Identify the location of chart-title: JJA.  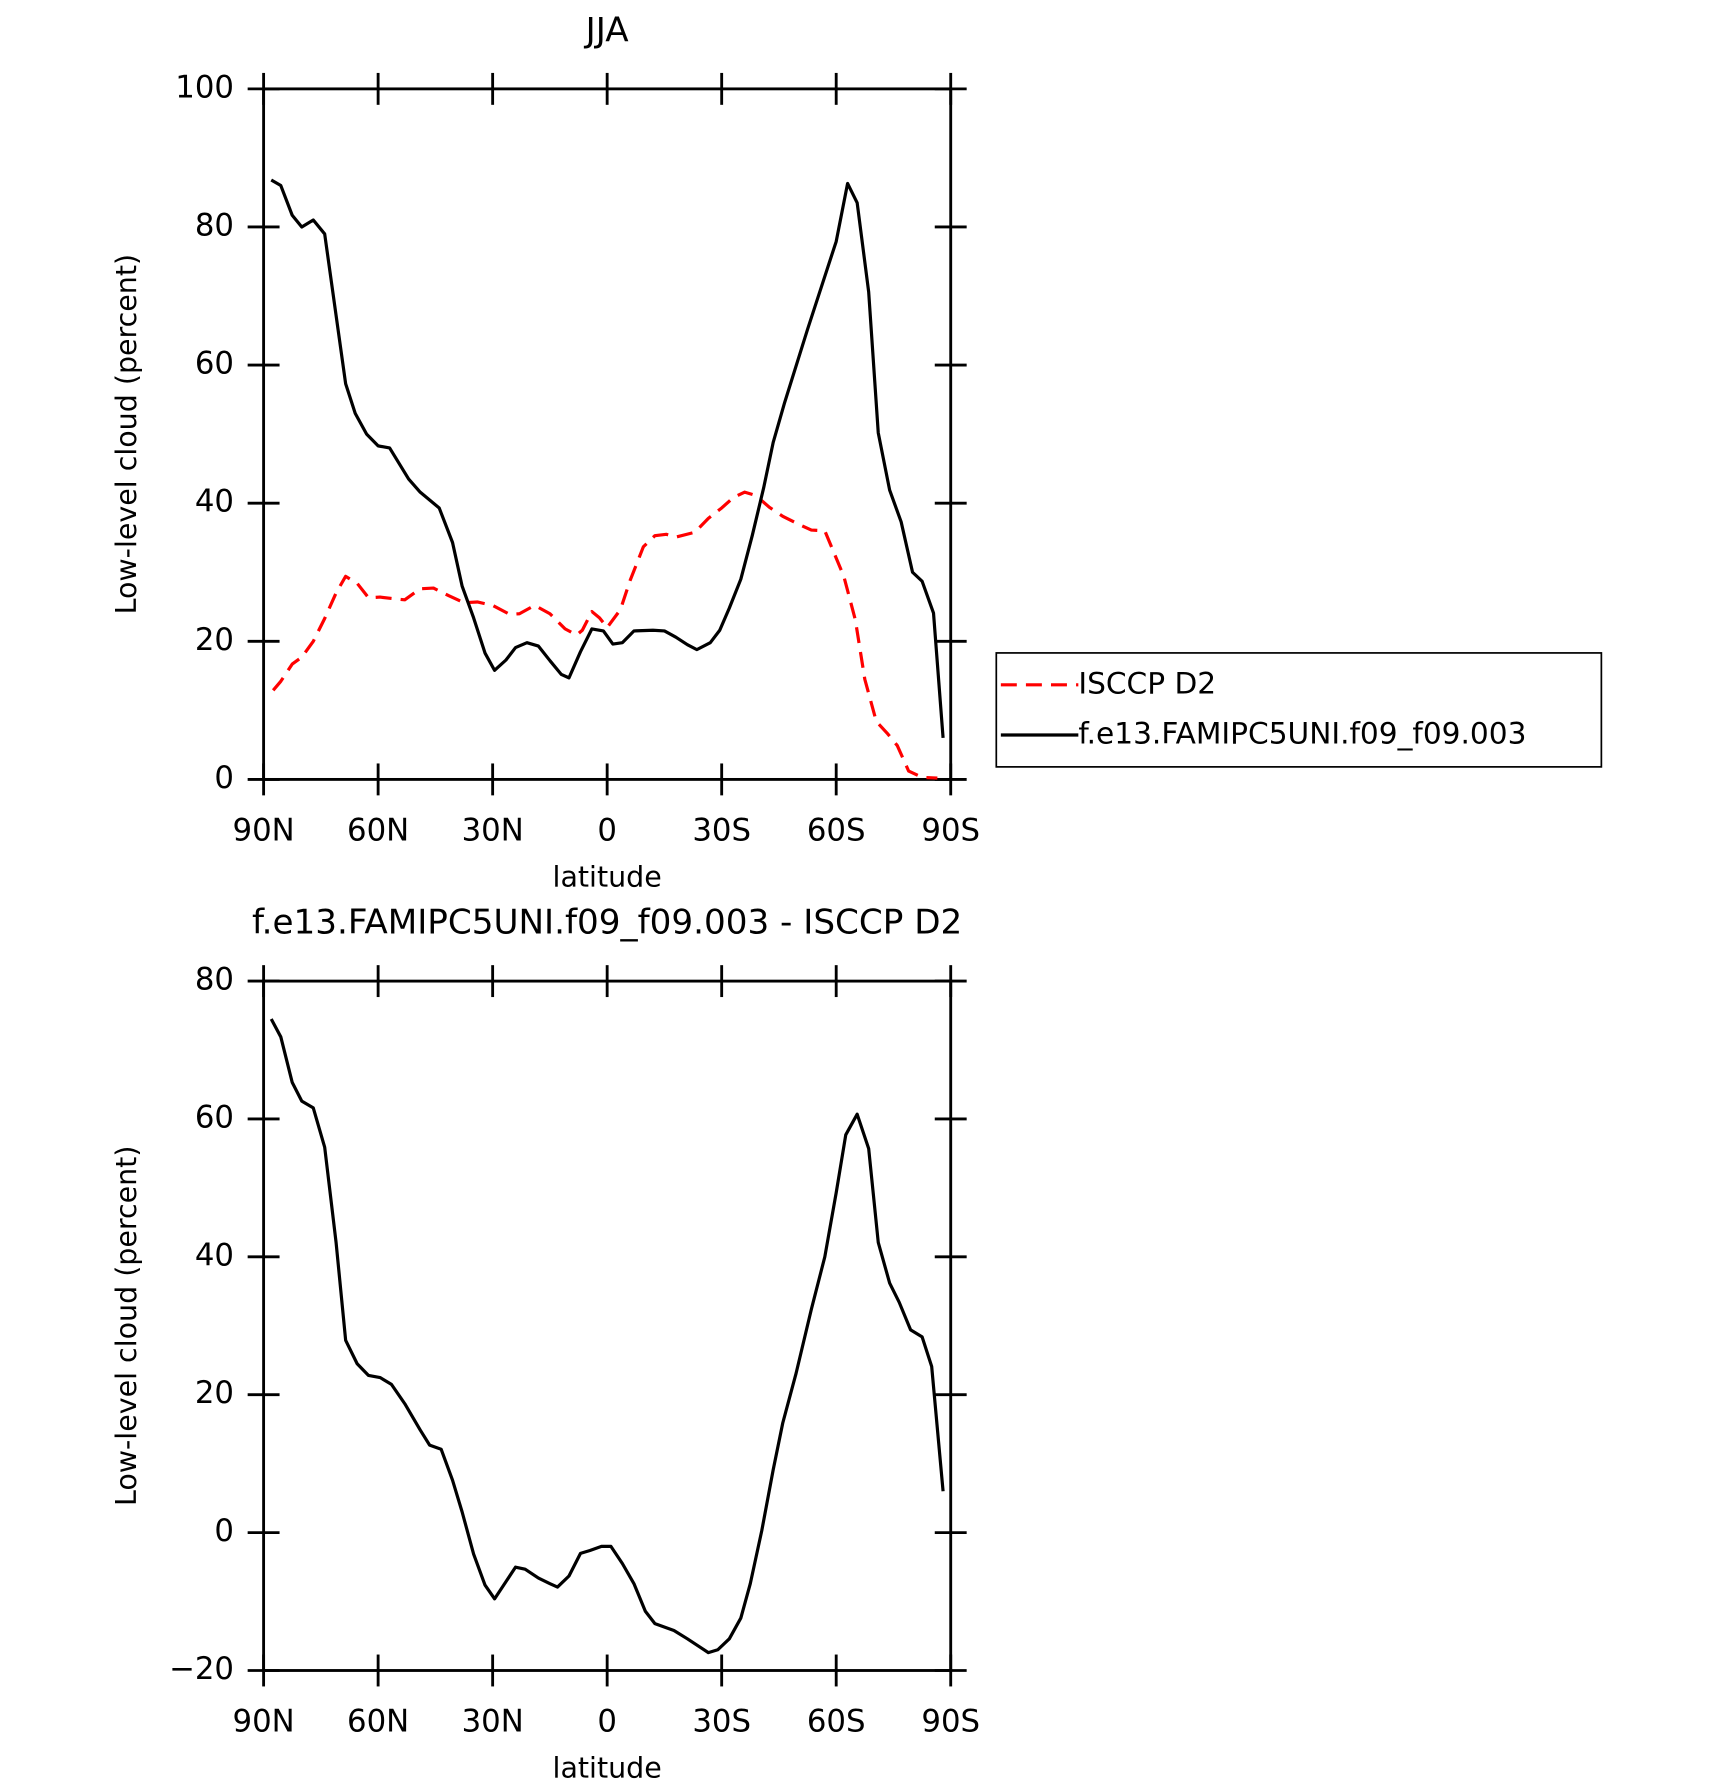
(607, 30).